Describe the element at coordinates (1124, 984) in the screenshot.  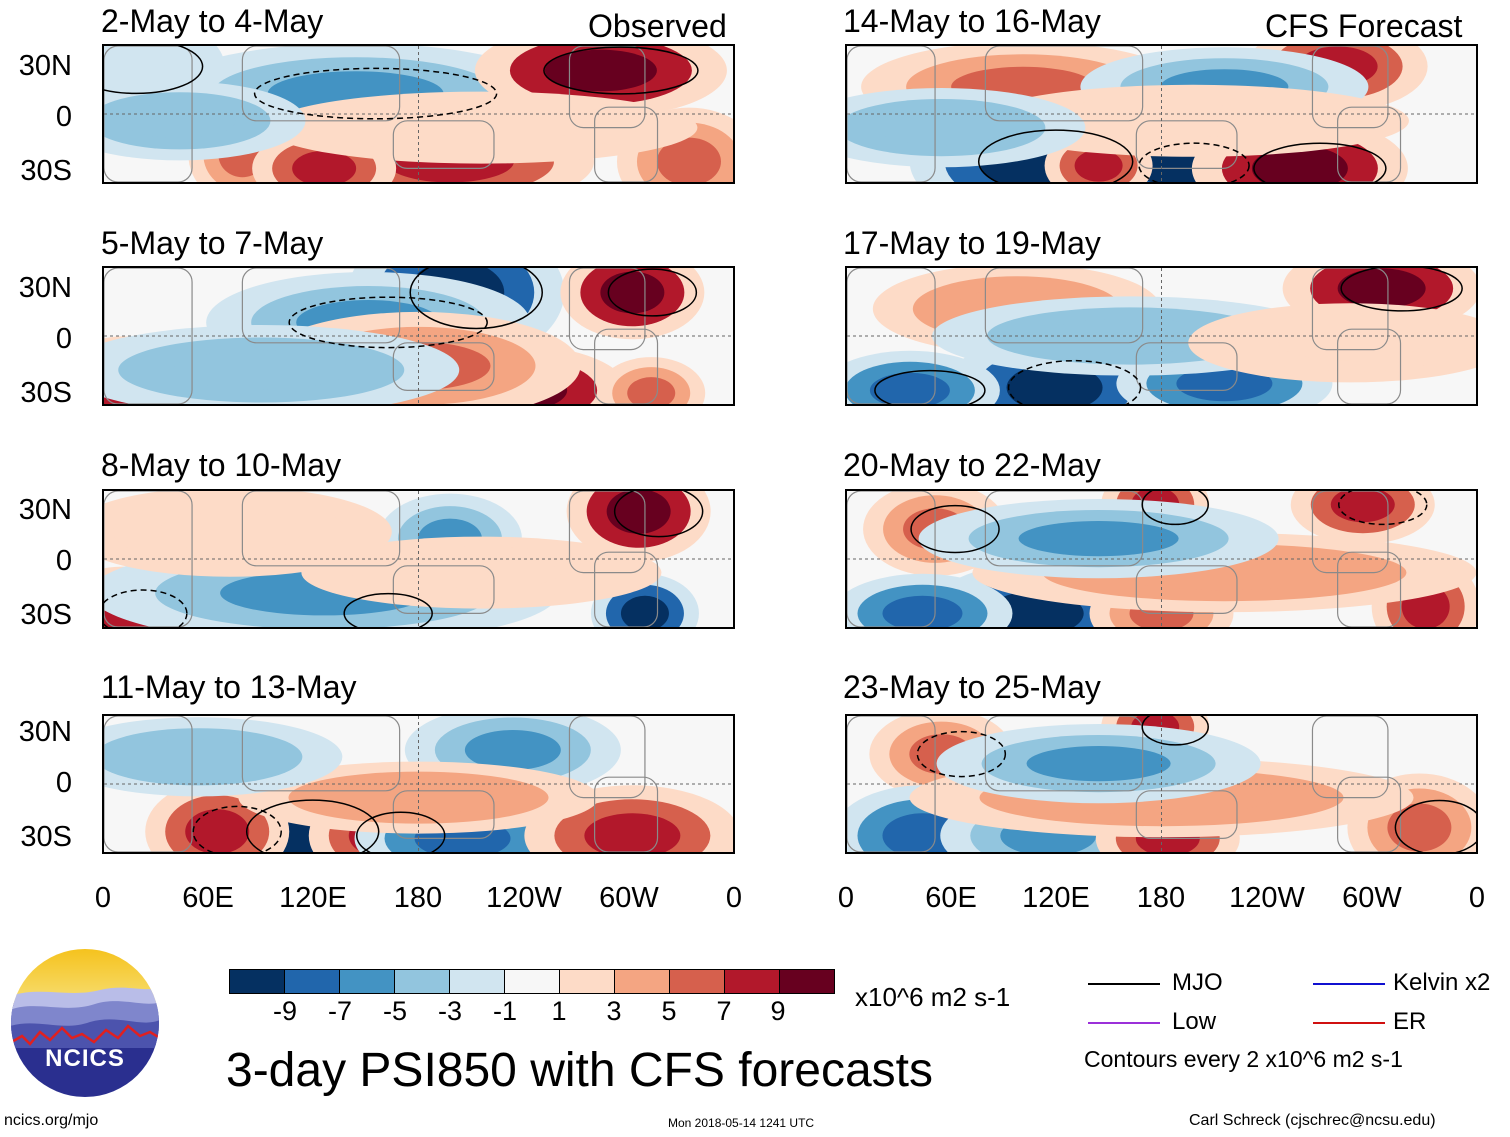
I see `legend-line-mjo` at that location.